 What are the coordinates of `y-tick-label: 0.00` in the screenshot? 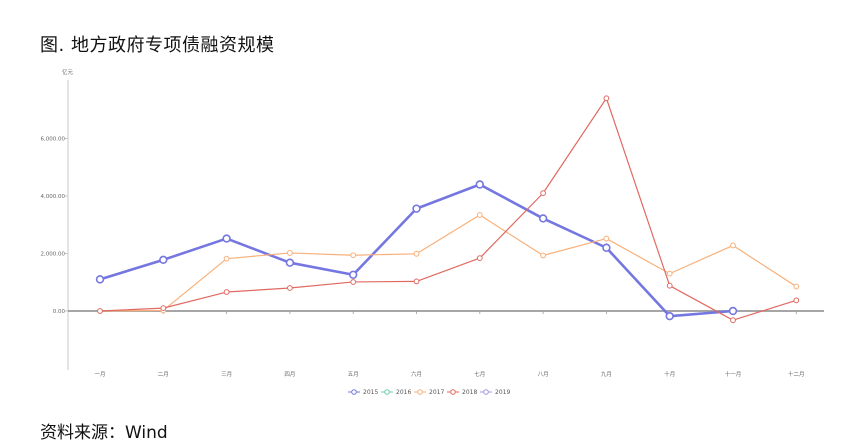 It's located at (59, 312).